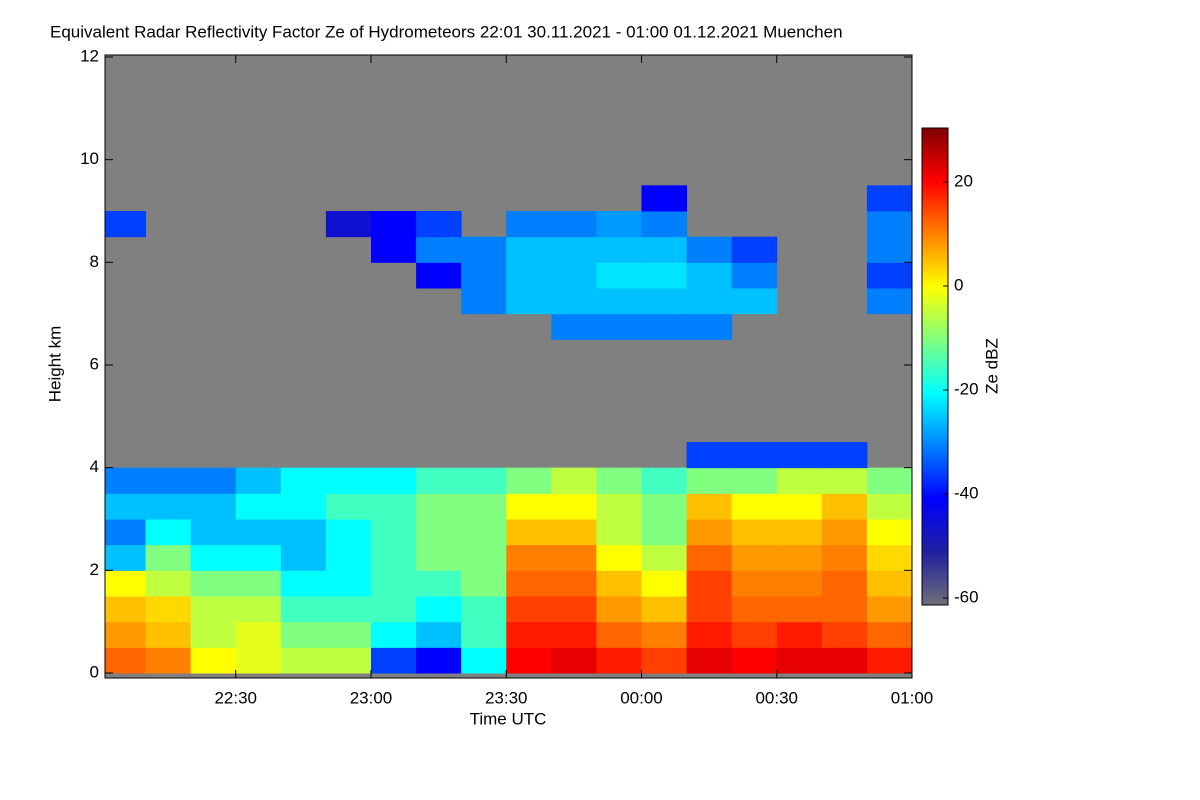 The height and width of the screenshot is (800, 1200). Describe the element at coordinates (94, 261) in the screenshot. I see `y-tick-label: 8` at that location.